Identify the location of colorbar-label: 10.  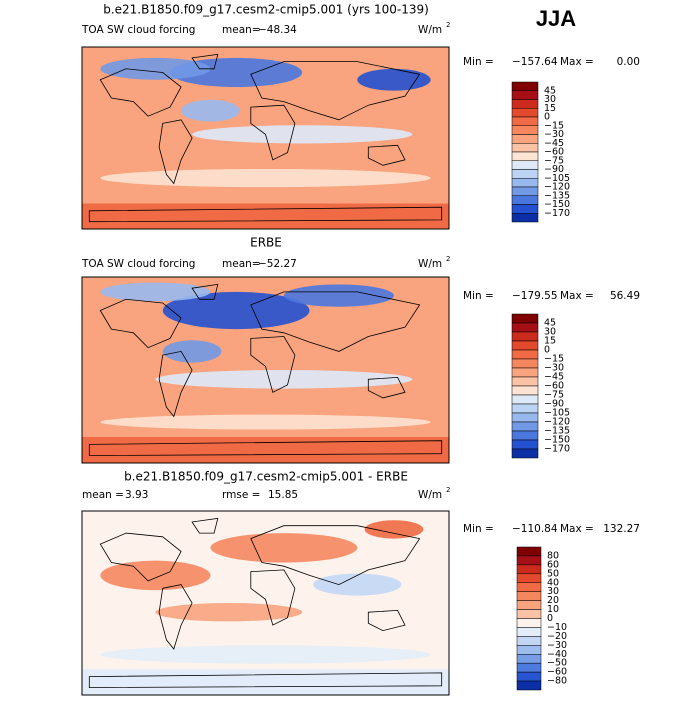
(553, 609).